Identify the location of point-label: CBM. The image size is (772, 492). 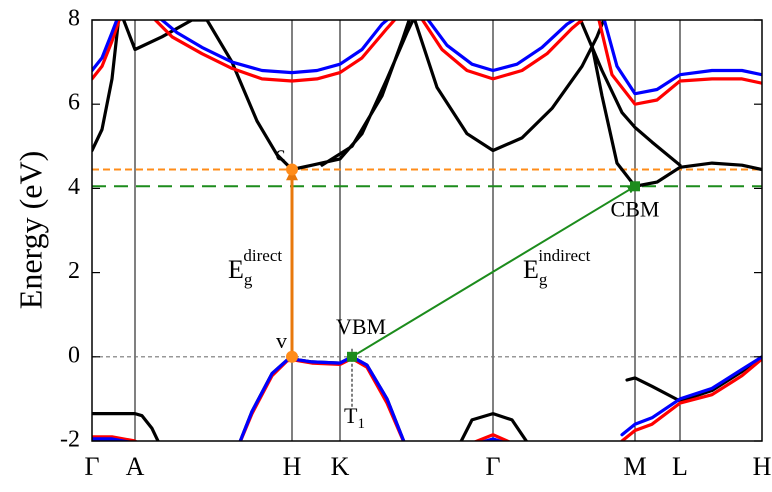
(635, 208).